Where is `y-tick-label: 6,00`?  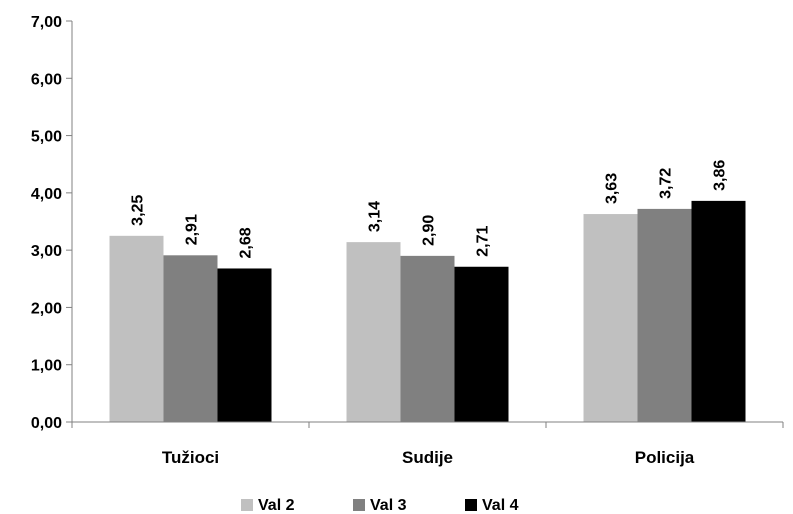
y-tick-label: 6,00 is located at coordinates (46, 79).